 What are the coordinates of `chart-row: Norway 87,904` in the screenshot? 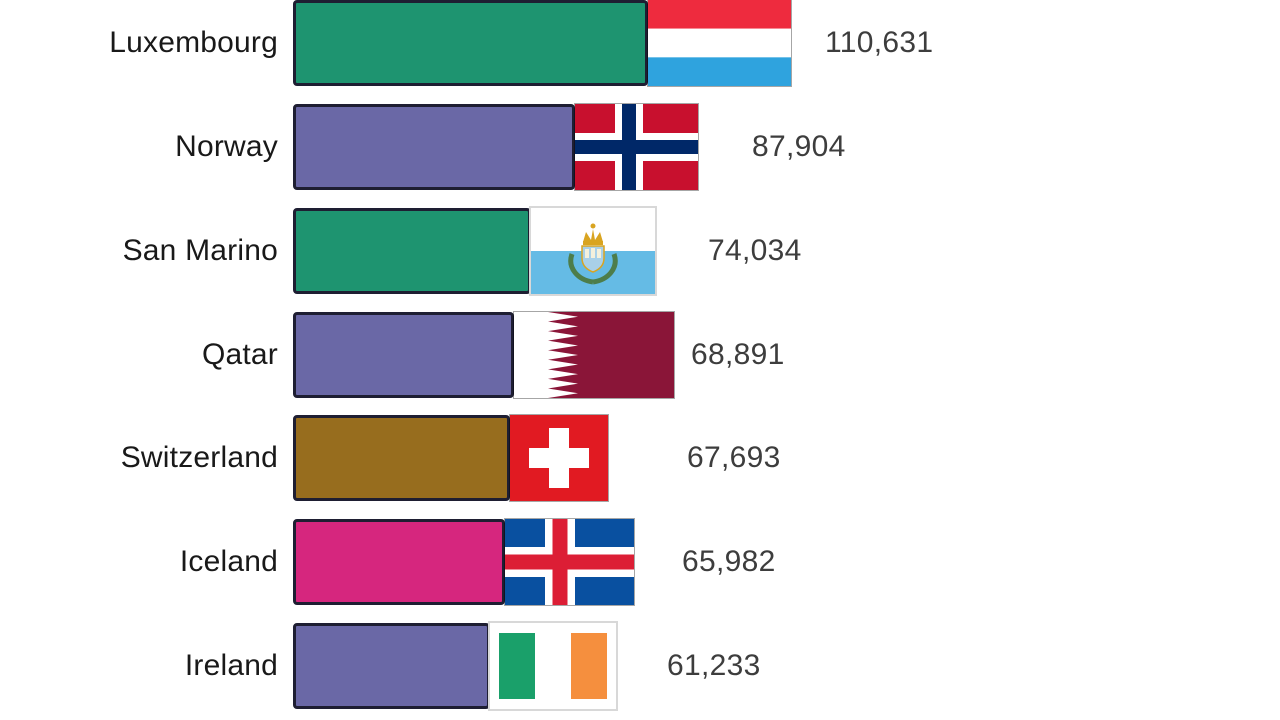 It's located at (640, 147).